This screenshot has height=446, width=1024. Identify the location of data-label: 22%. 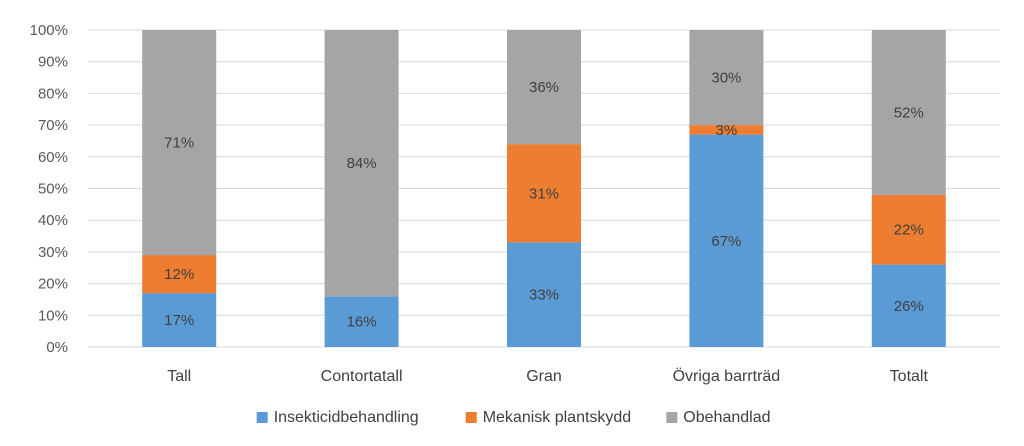
(909, 230).